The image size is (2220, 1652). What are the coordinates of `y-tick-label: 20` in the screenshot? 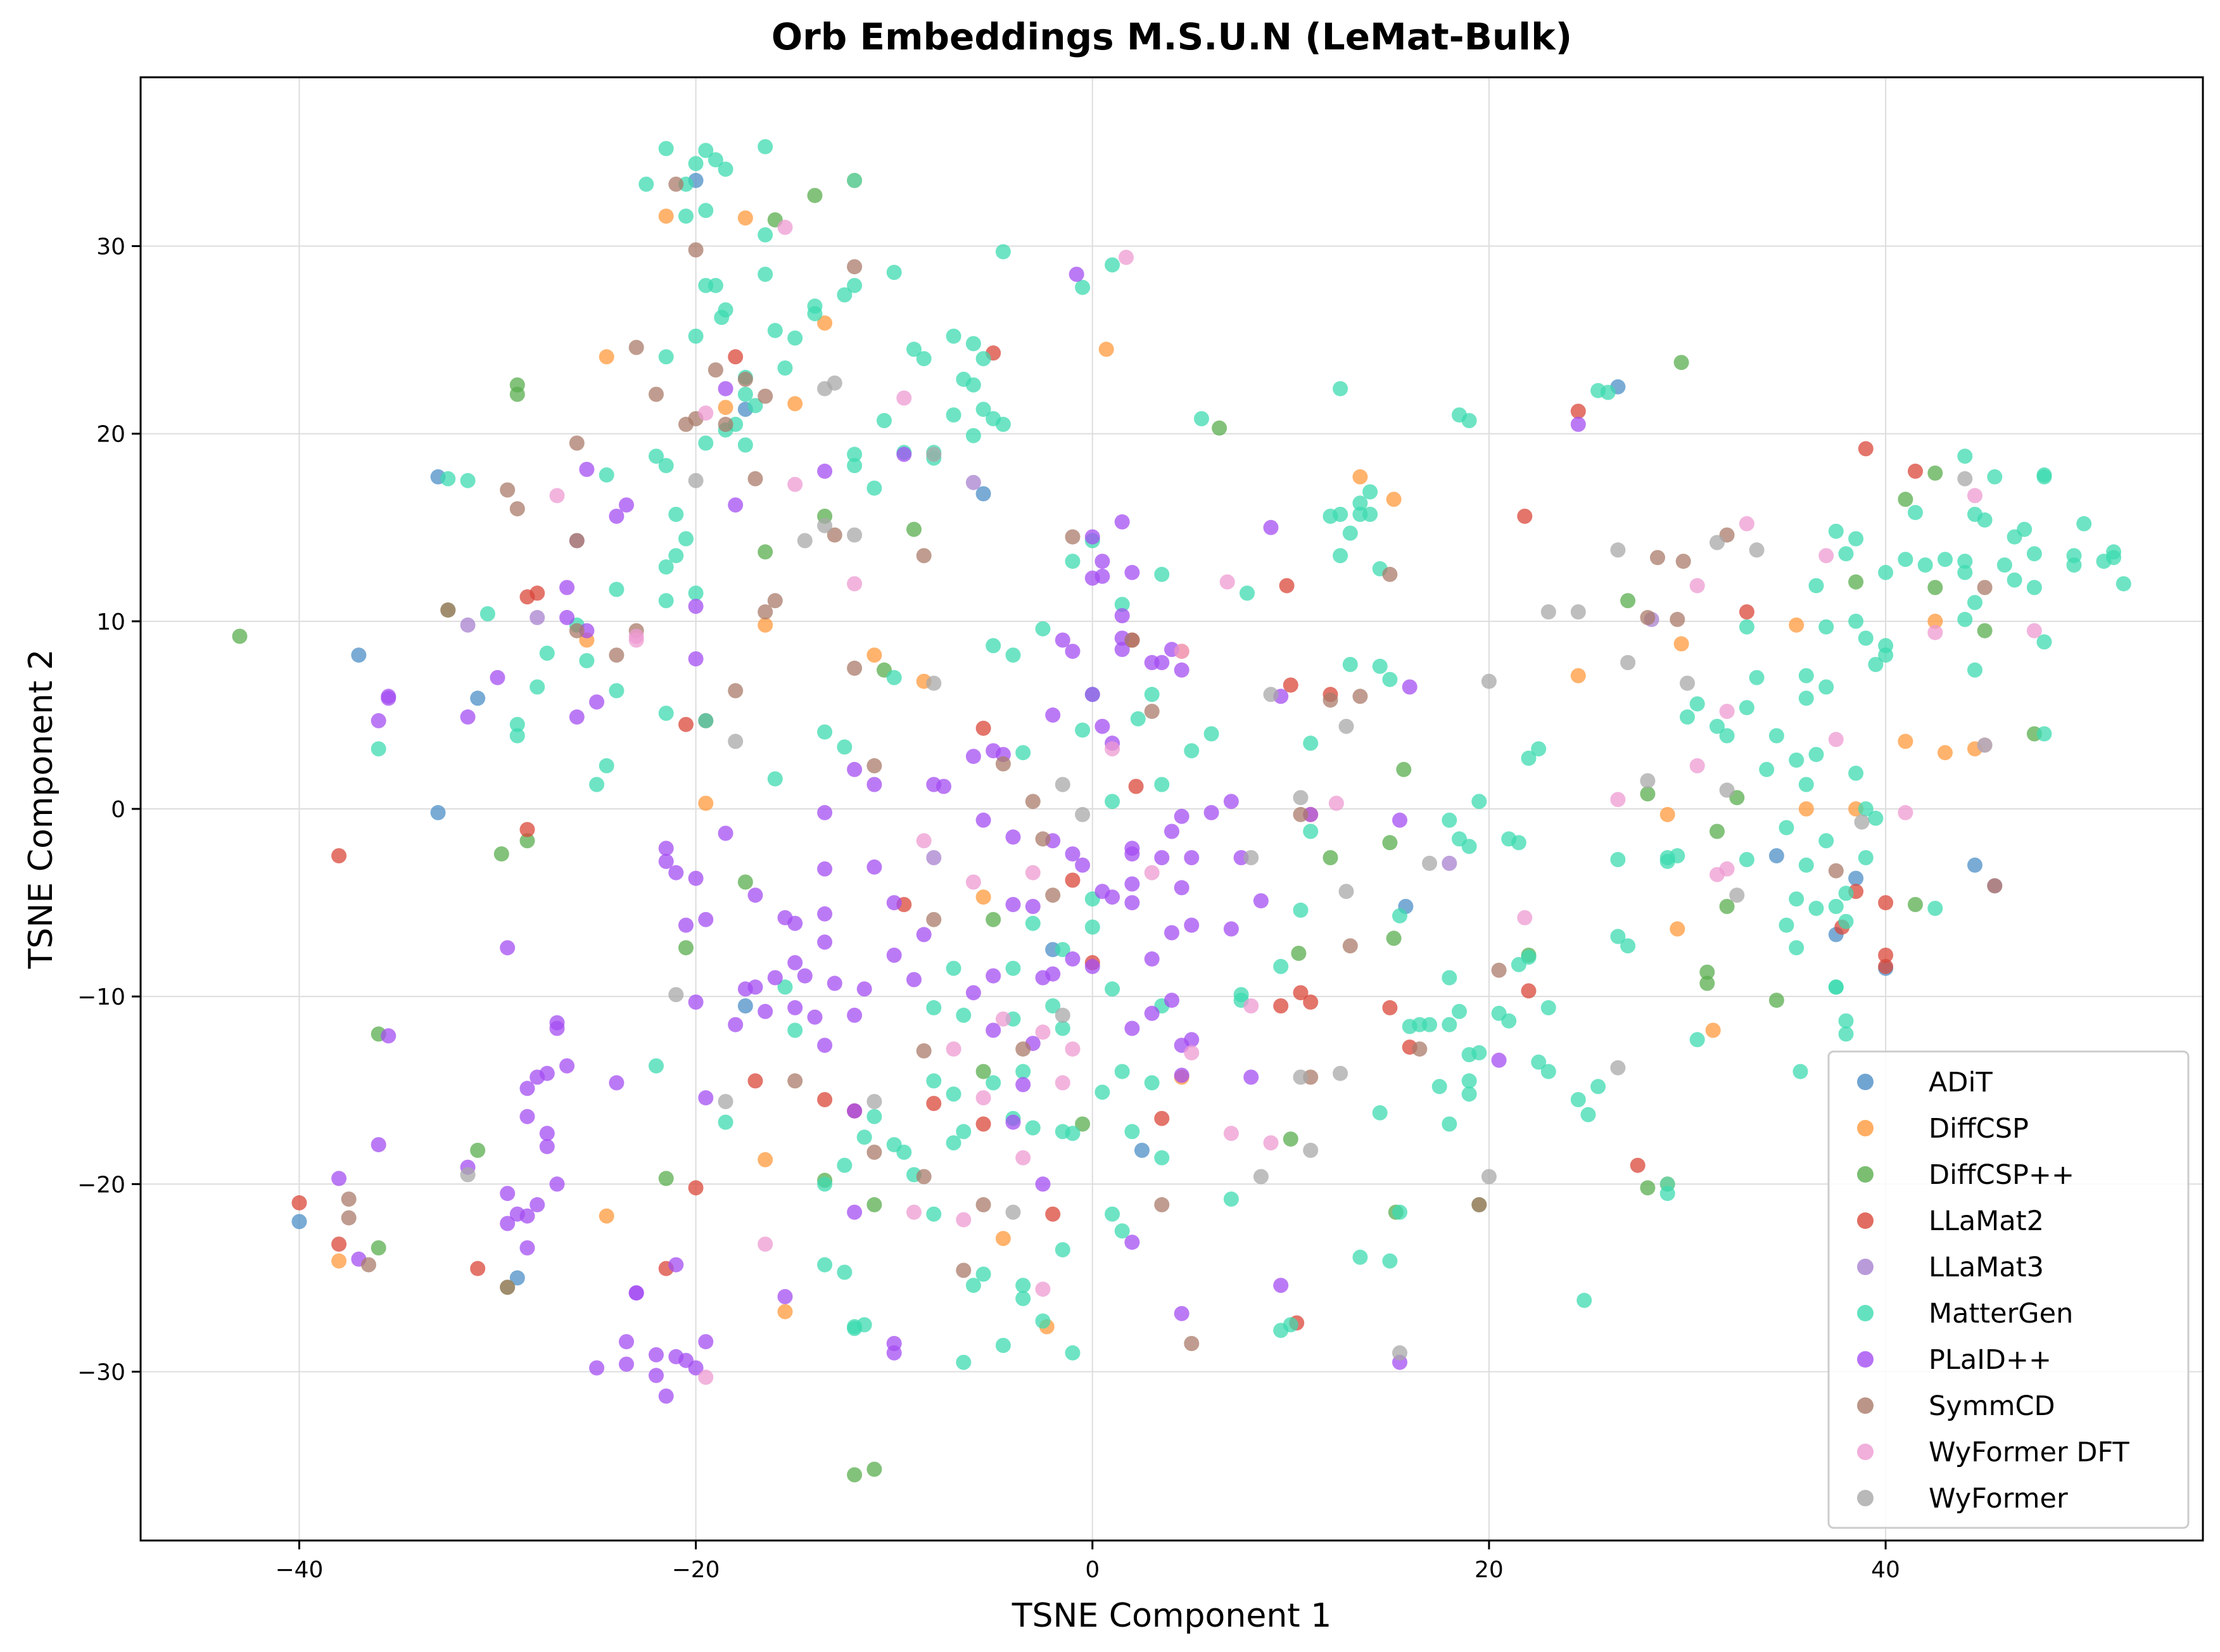 It's located at (110, 435).